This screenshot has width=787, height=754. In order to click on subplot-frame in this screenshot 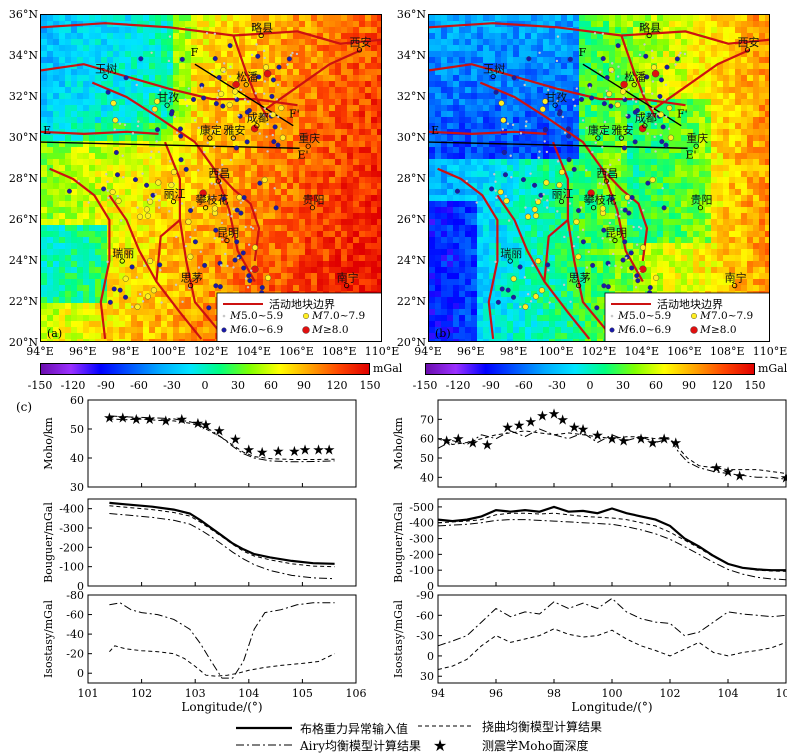, I will do `click(612, 639)`.